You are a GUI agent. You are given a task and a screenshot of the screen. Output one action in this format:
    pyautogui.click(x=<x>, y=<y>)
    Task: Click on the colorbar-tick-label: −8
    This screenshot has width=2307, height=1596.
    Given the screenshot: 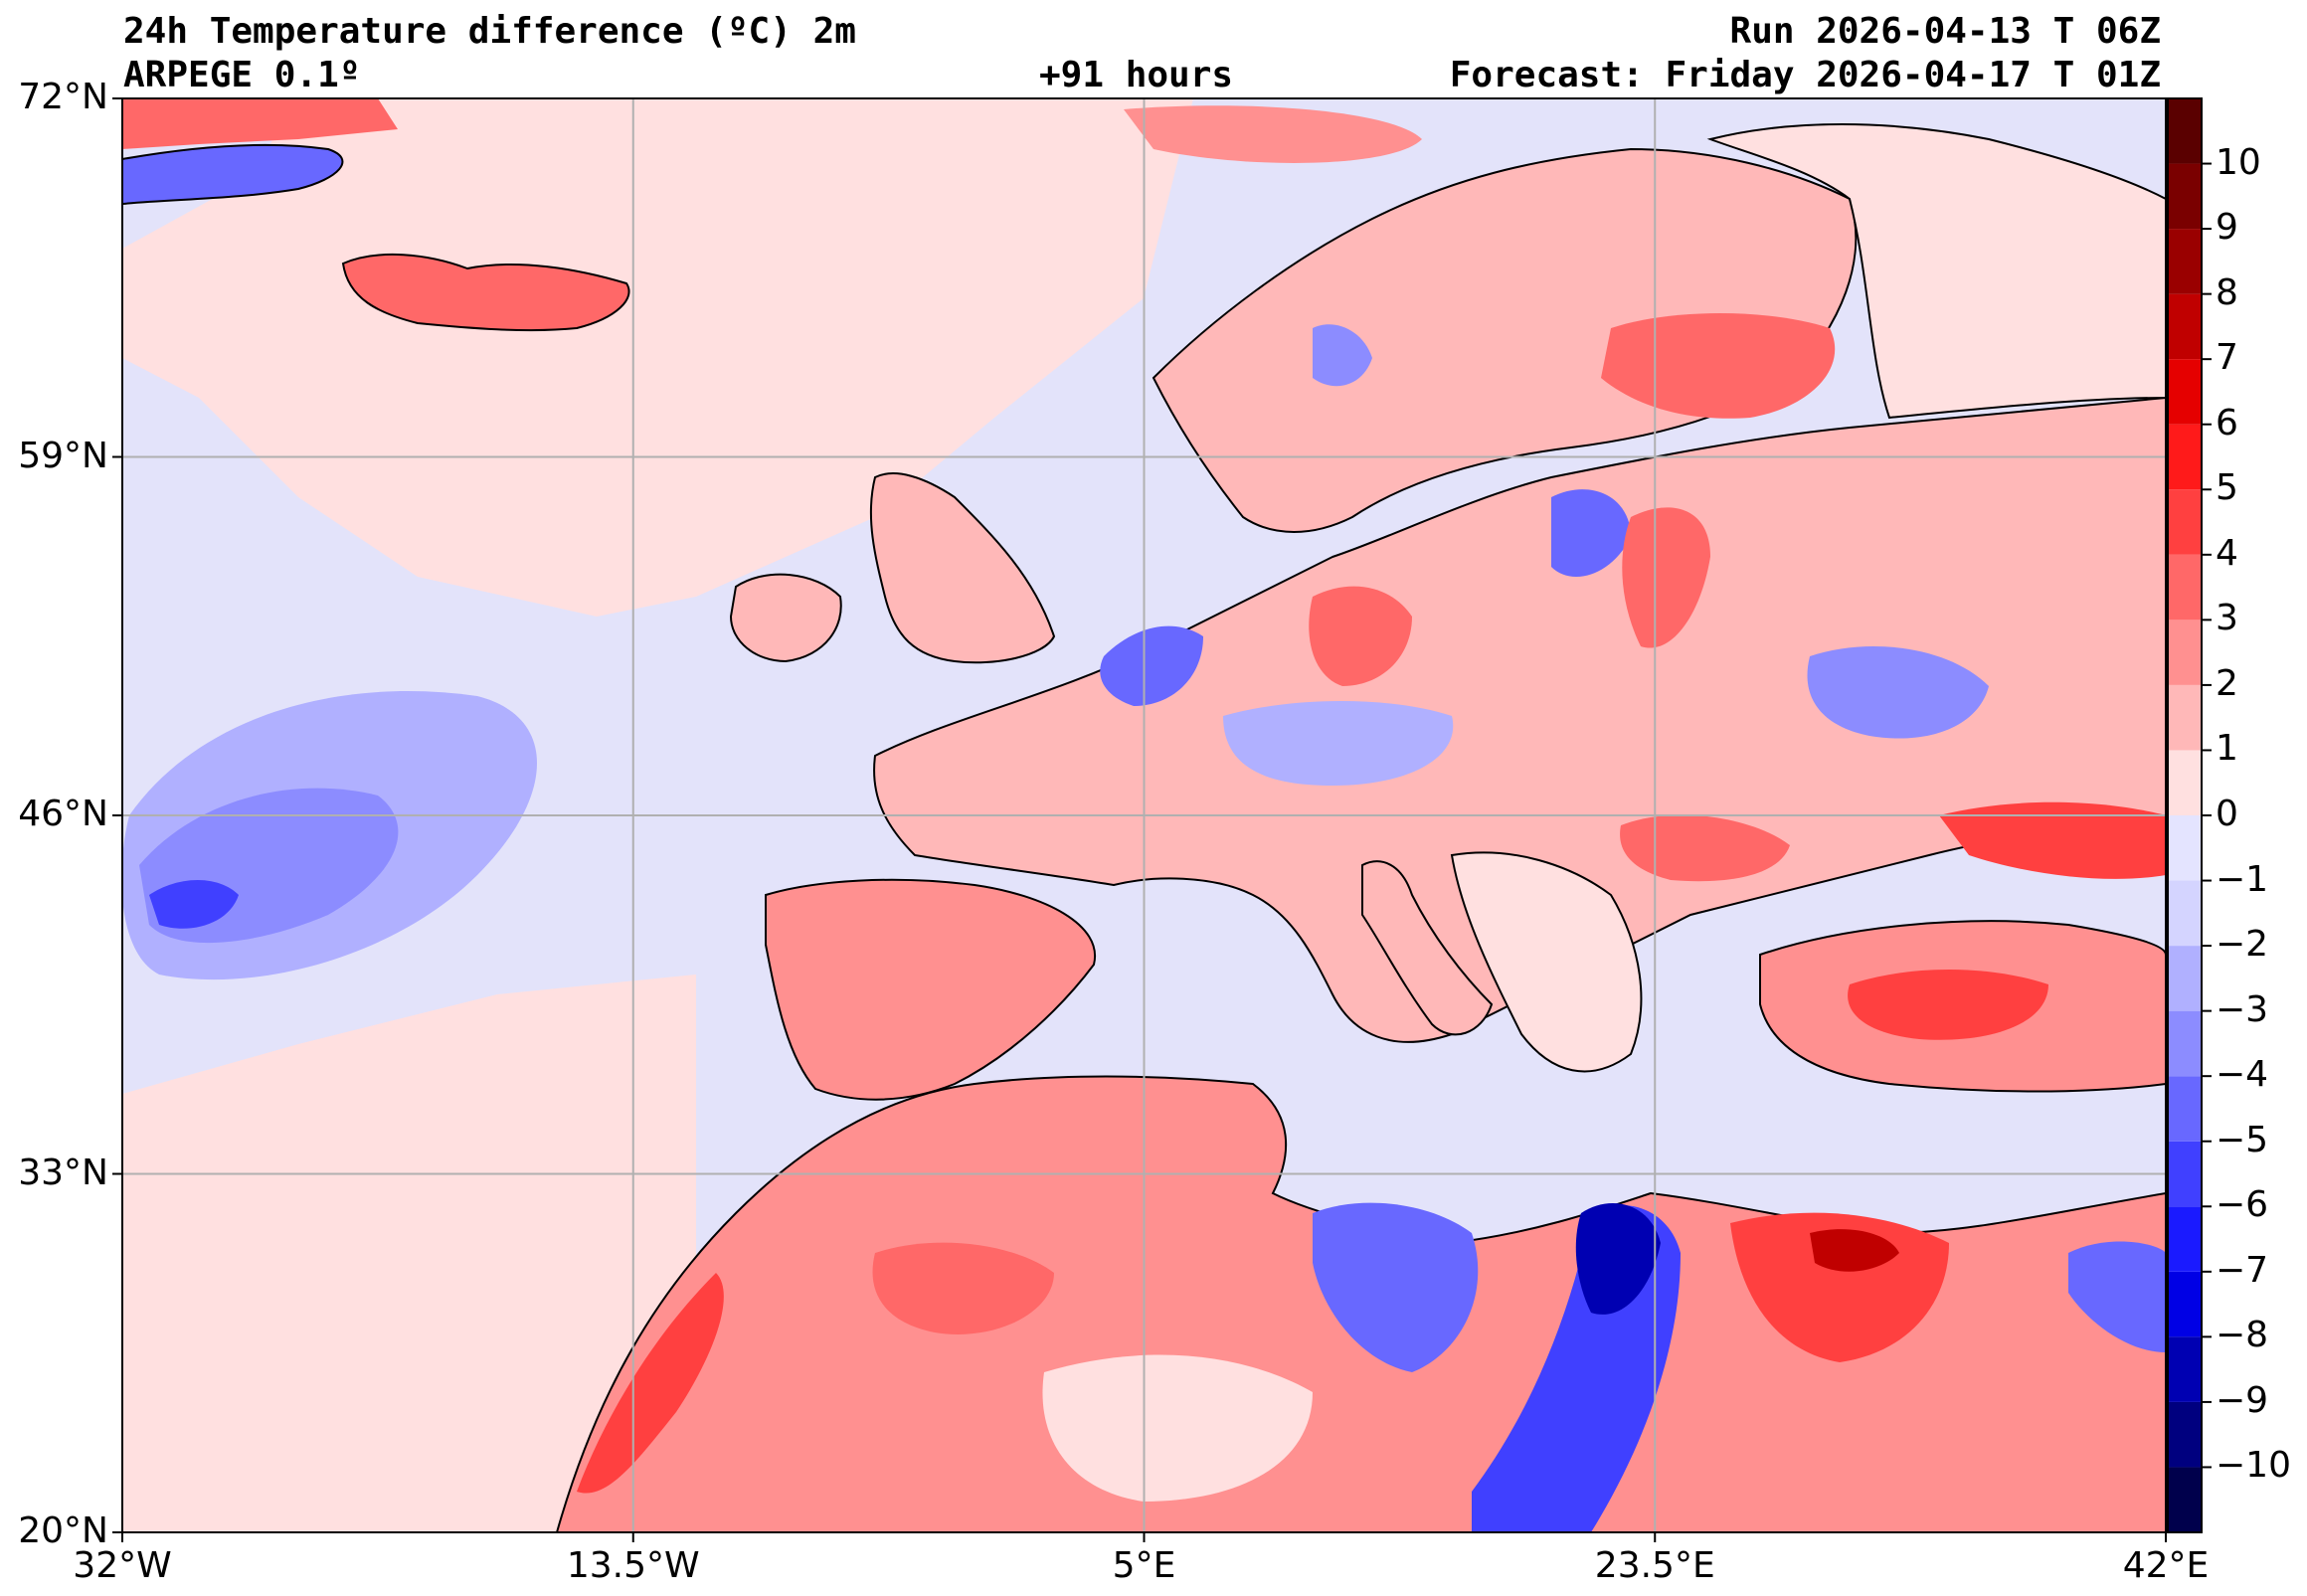 What is the action you would take?
    pyautogui.click(x=2242, y=1336)
    